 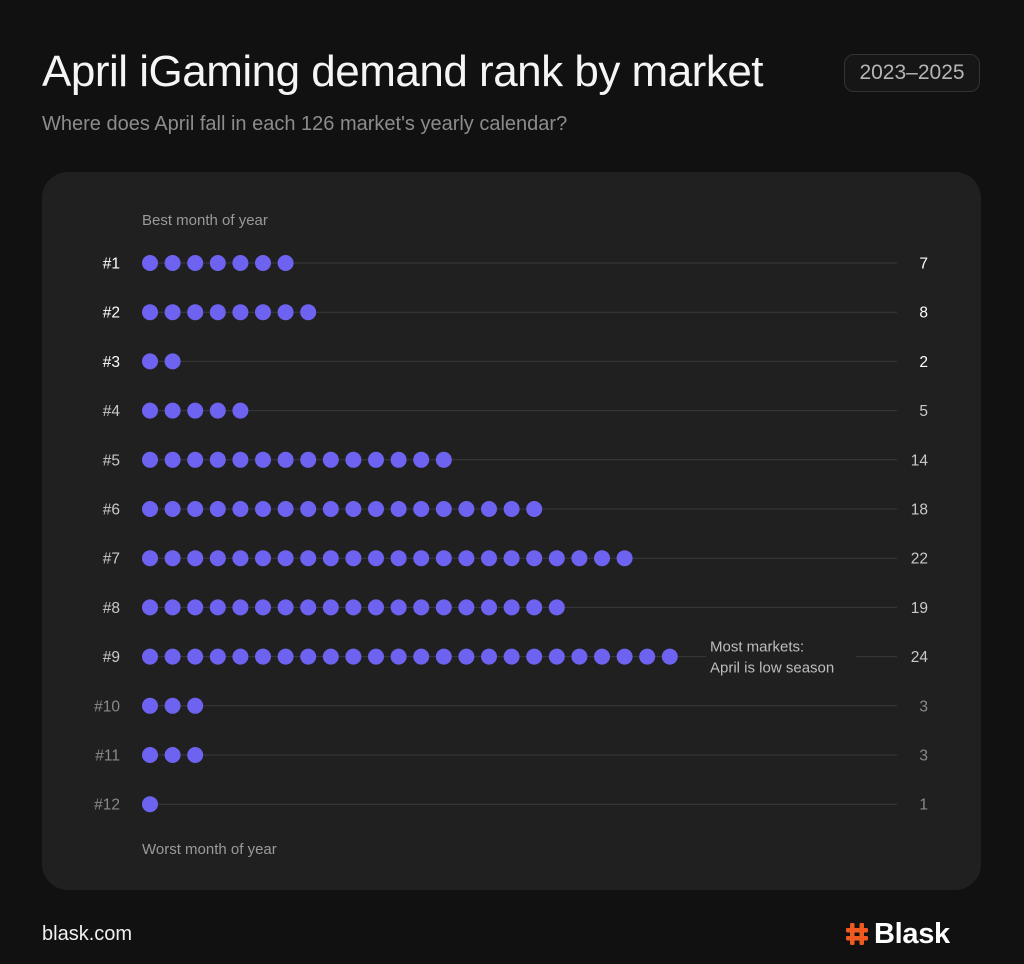 I want to click on rank-label: #2, so click(x=111, y=313).